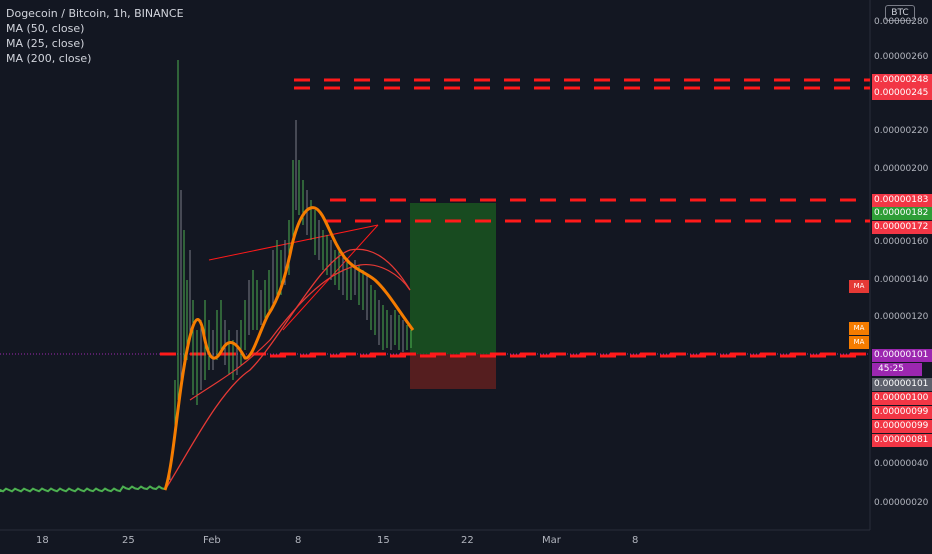 The height and width of the screenshot is (554, 932). I want to click on level-price-tag: 0.00000183, so click(902, 200).